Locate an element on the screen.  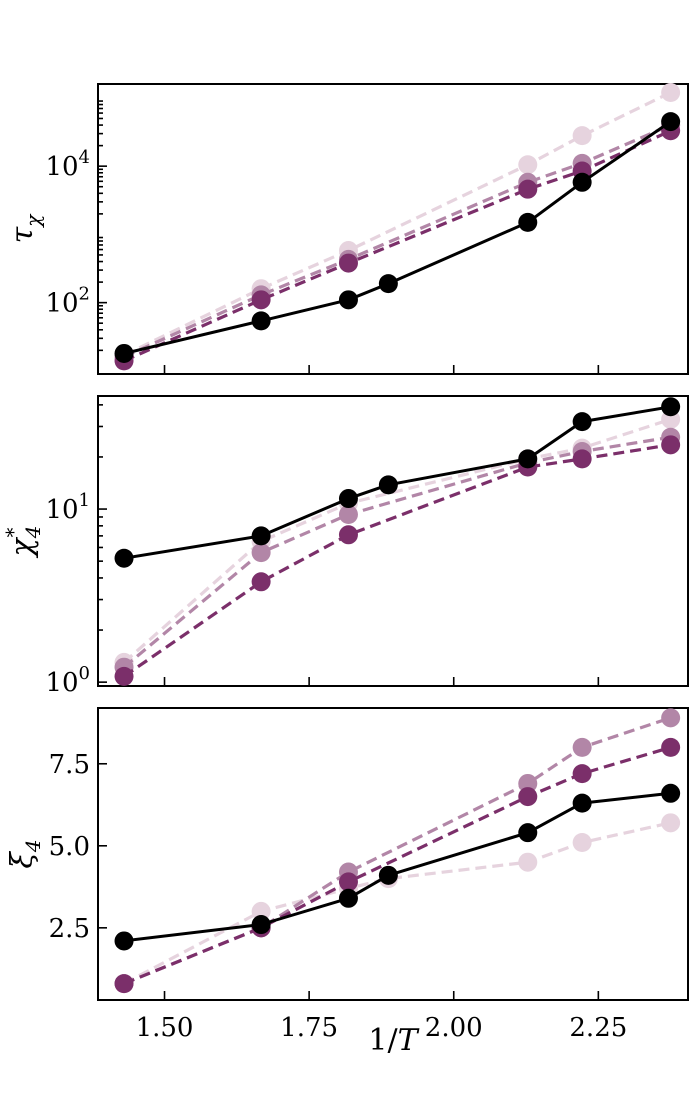
x-axis-label: 1/T is located at coordinates (393, 1040).